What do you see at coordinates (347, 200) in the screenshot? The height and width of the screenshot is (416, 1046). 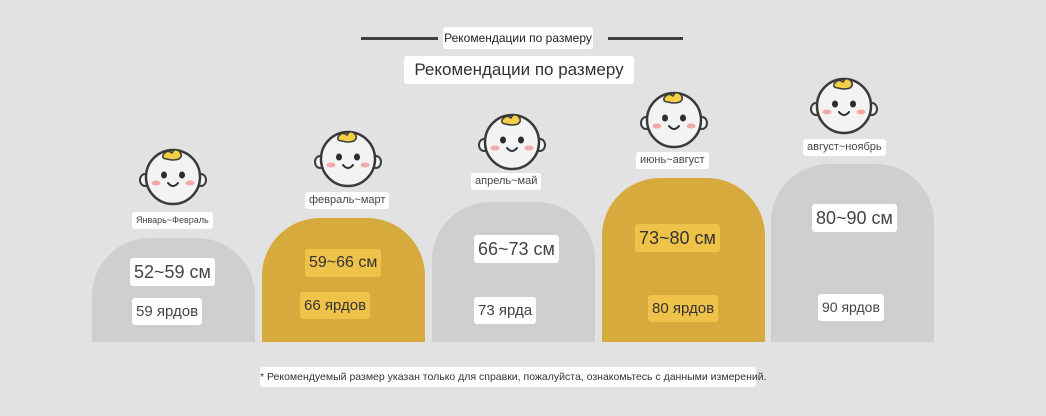 I see `month-range-label: февраль~март` at bounding box center [347, 200].